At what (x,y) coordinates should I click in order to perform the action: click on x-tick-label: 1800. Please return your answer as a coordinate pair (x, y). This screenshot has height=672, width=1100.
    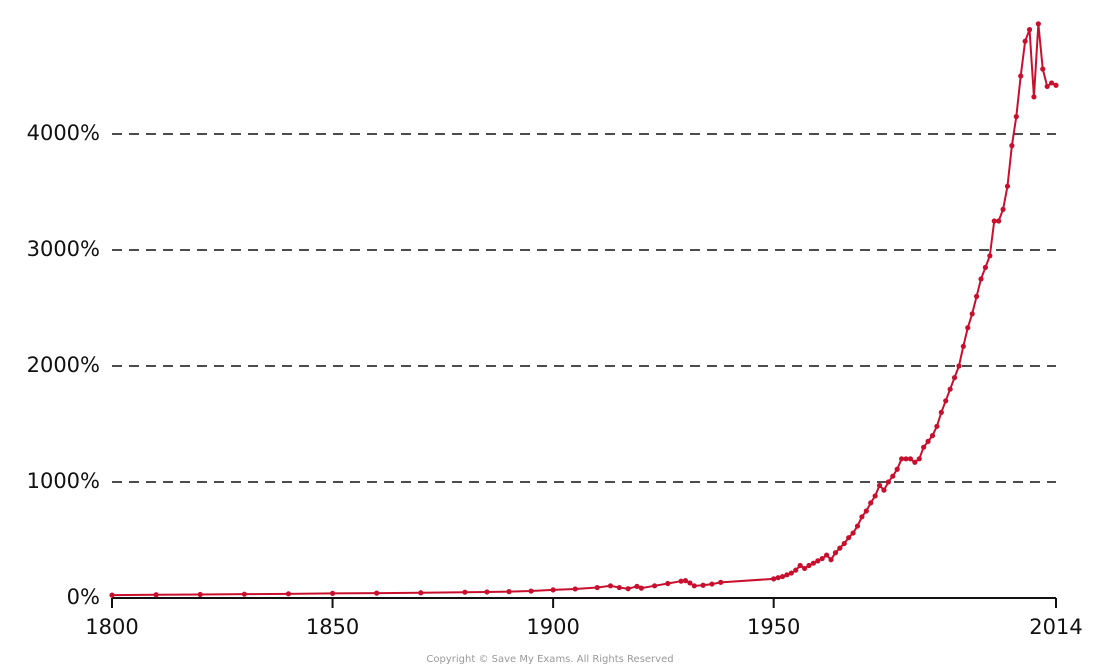
    Looking at the image, I should click on (111, 627).